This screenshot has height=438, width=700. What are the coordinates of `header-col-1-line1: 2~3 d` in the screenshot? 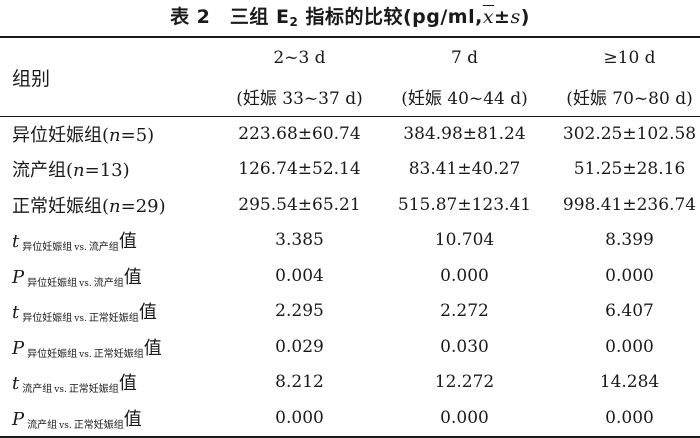 It's located at (299, 57).